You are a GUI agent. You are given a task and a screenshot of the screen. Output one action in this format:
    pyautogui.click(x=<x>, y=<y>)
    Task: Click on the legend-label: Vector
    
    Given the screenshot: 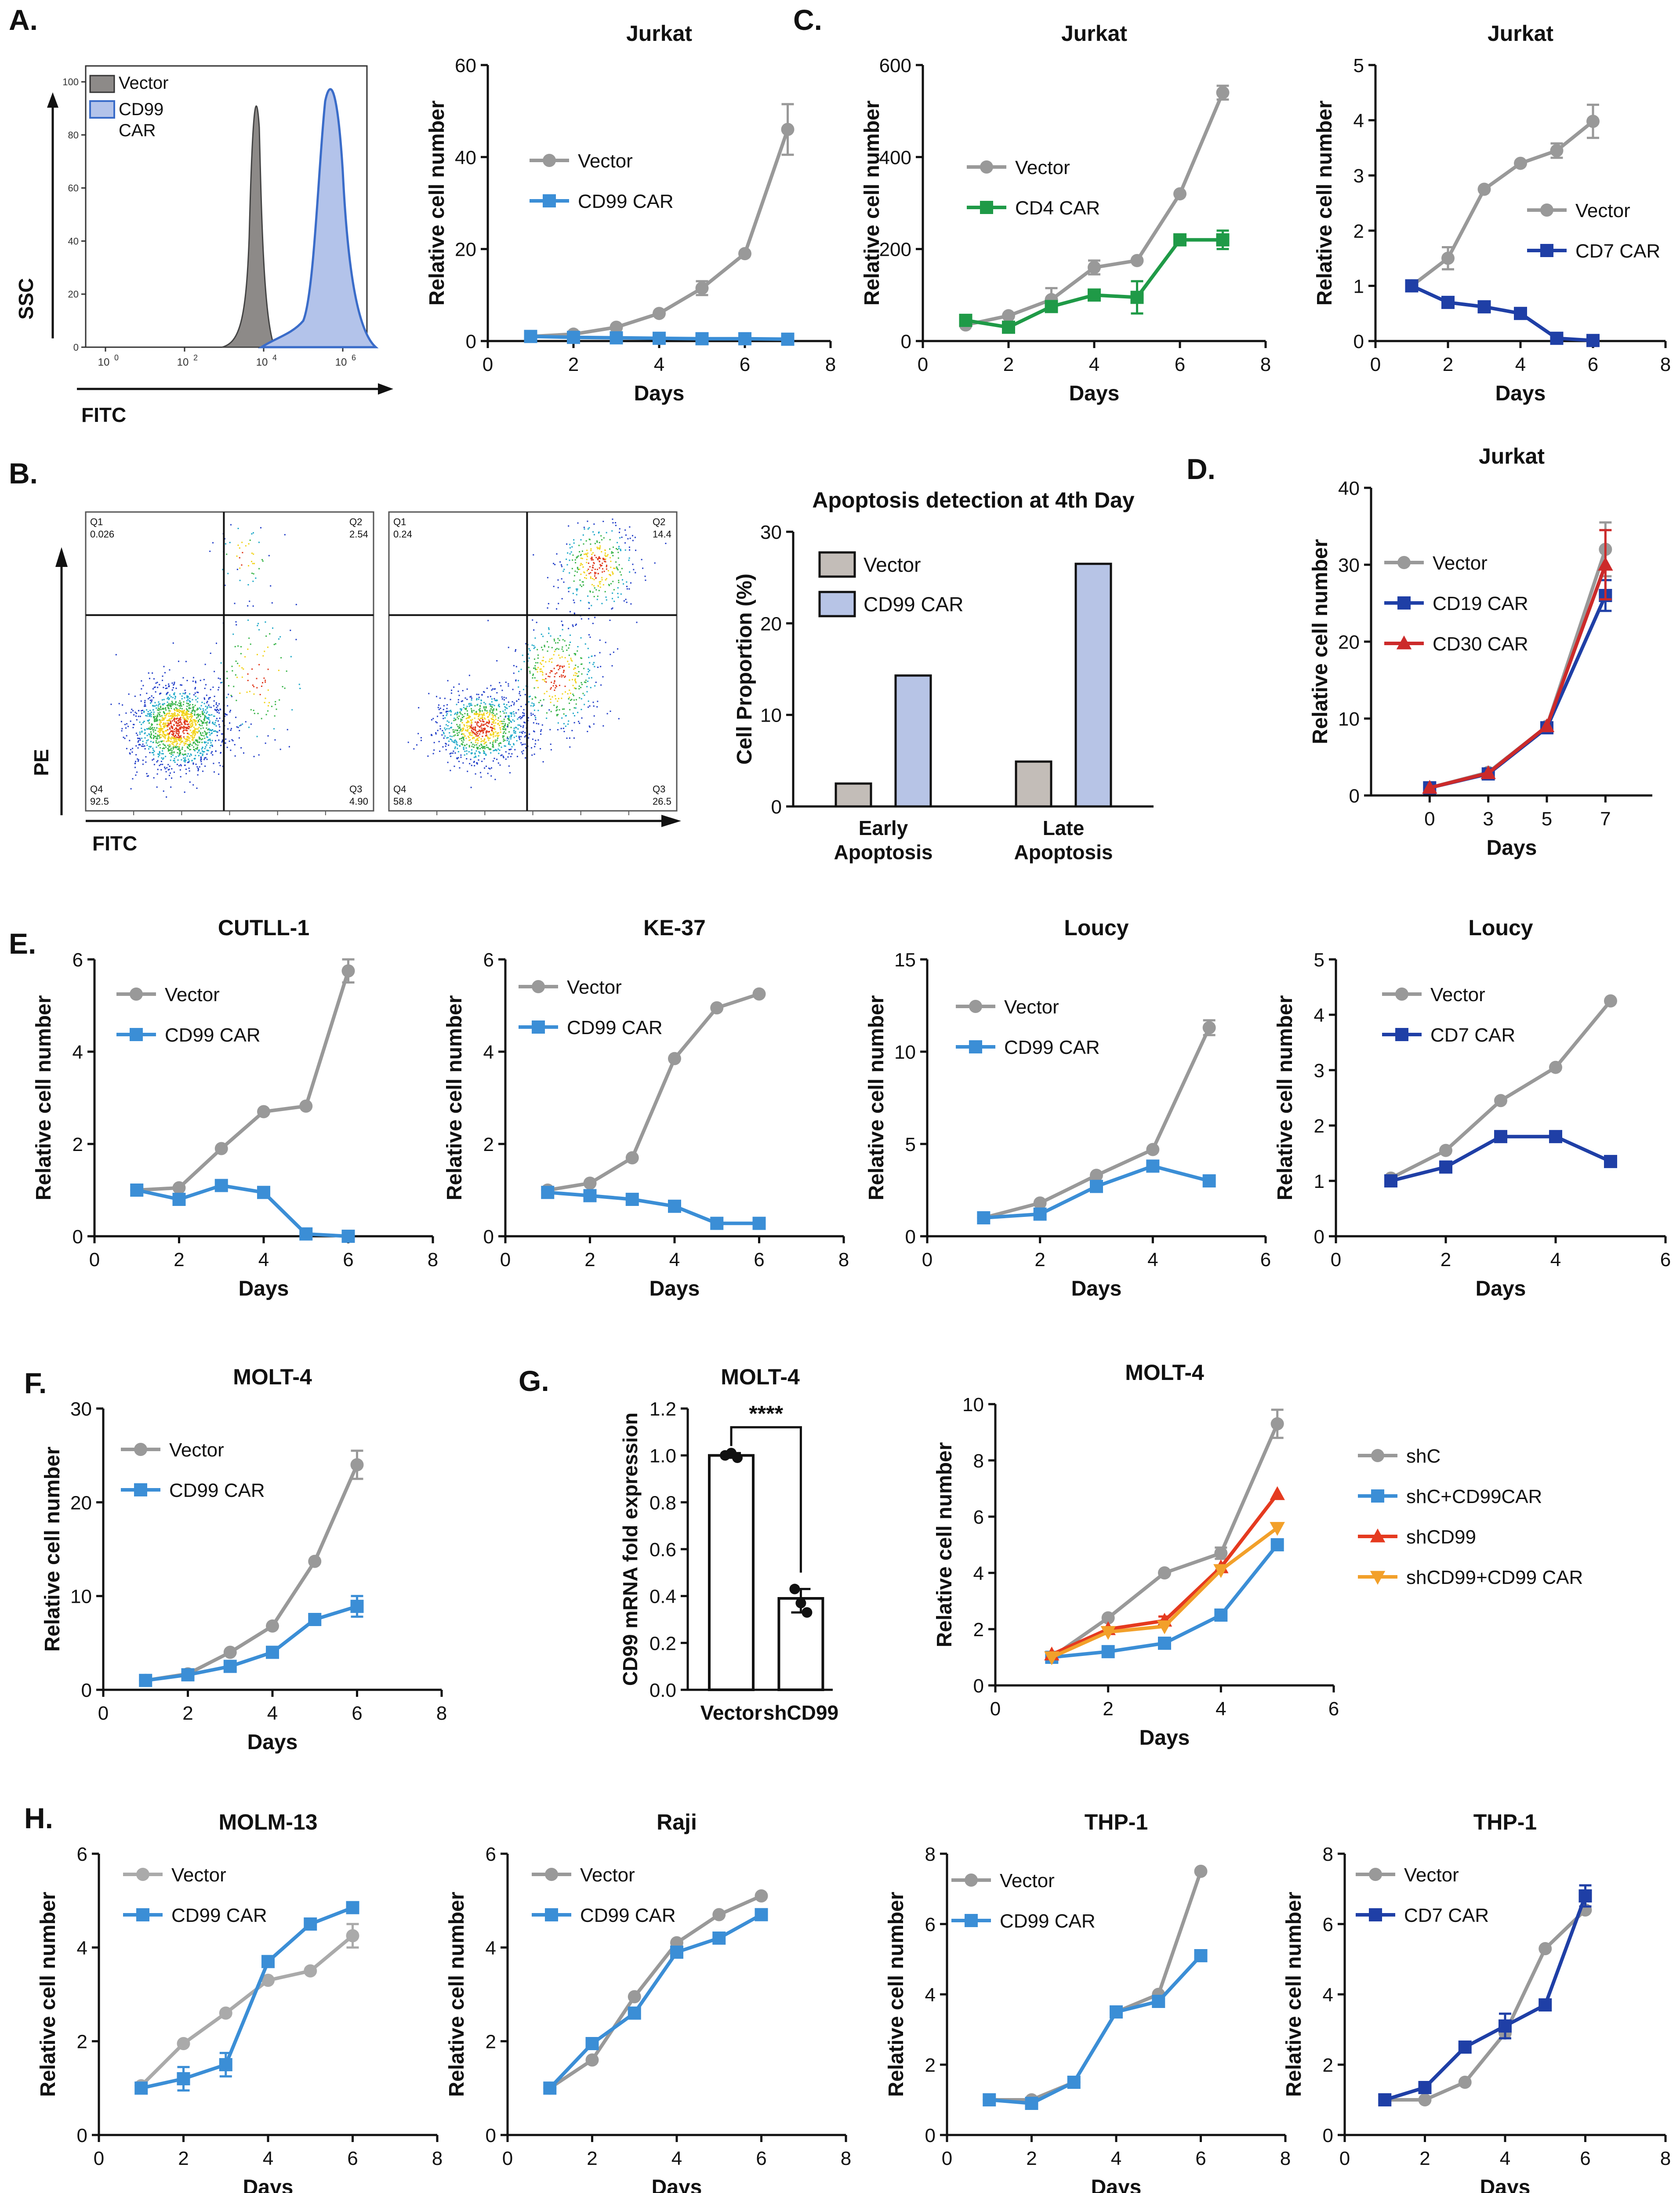 What is the action you would take?
    pyautogui.click(x=1431, y=1875)
    